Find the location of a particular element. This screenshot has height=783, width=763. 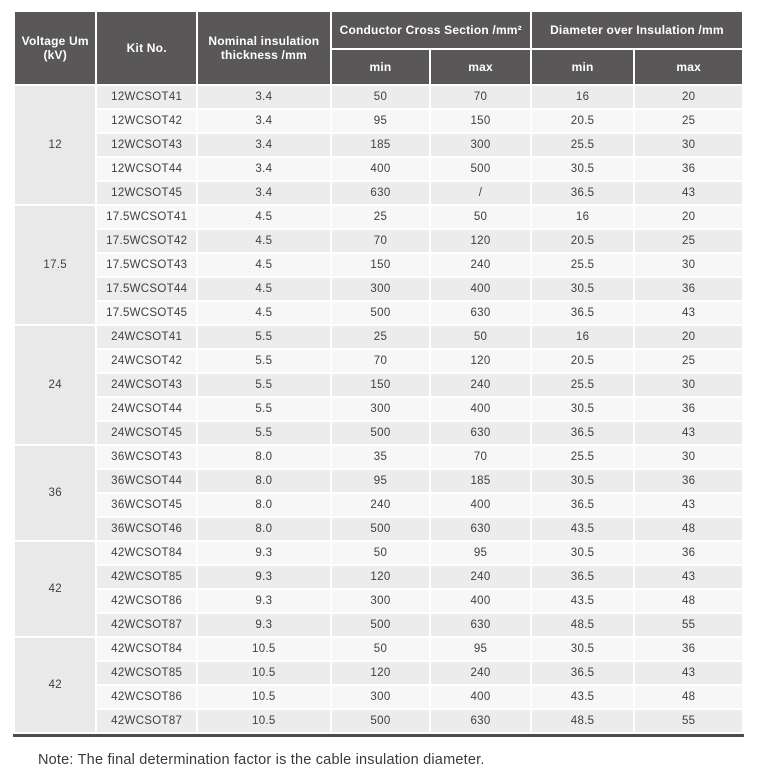

ccs-max-cell: 500 is located at coordinates (480, 169).